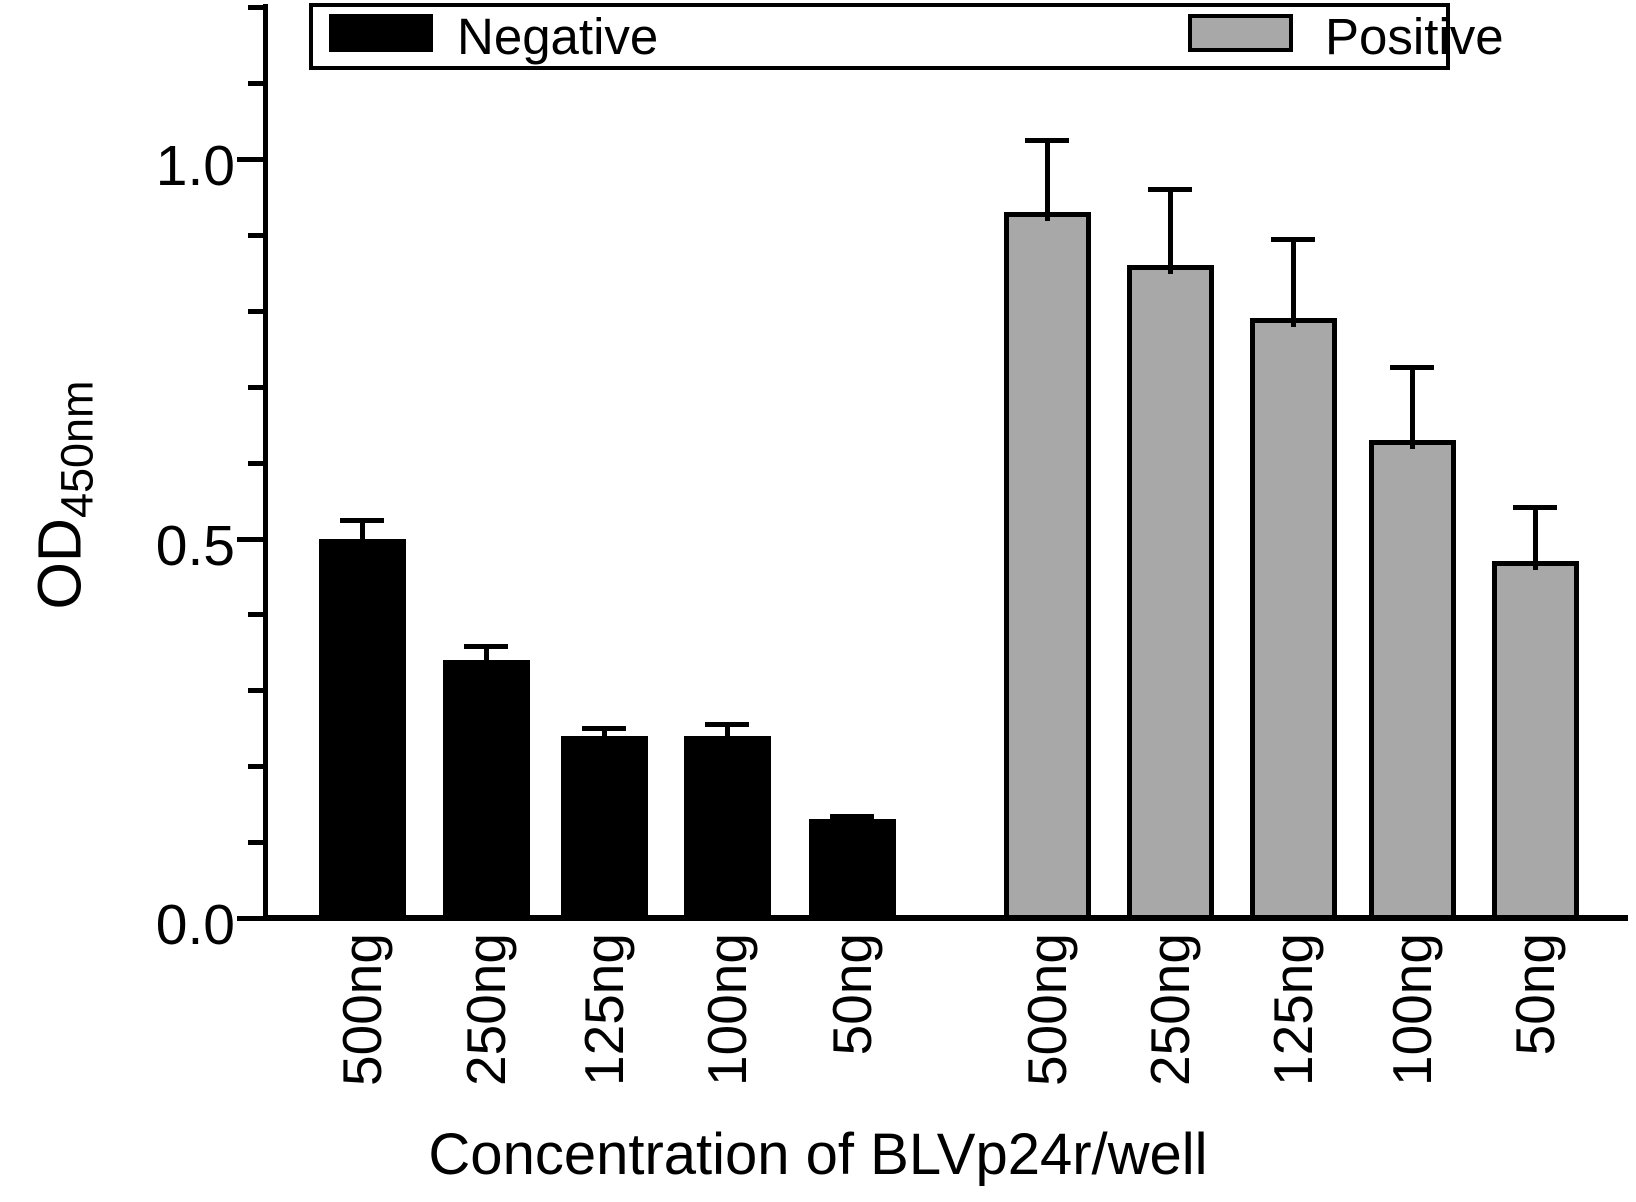 This screenshot has width=1636, height=1202. I want to click on legend-swatch-negative, so click(381, 33).